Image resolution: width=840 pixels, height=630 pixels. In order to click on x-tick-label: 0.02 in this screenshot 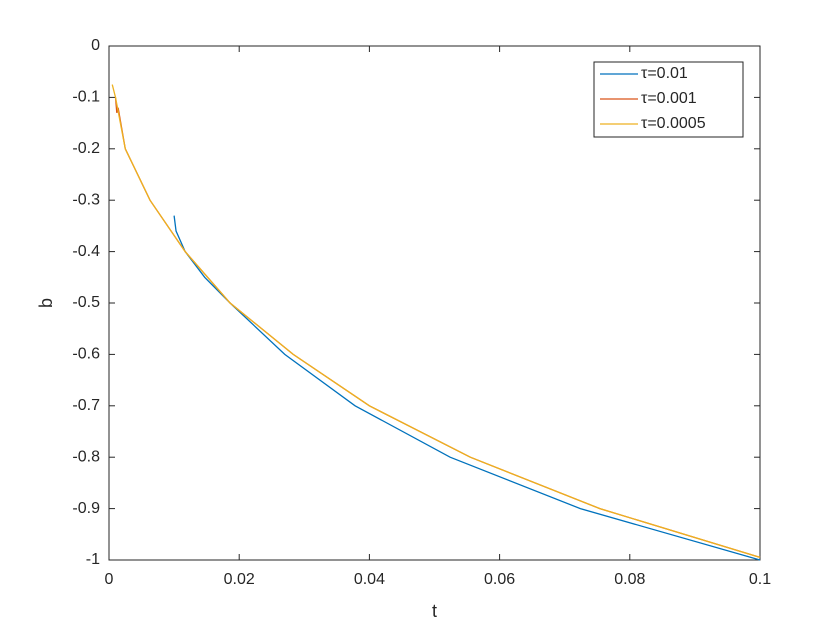, I will do `click(239, 579)`.